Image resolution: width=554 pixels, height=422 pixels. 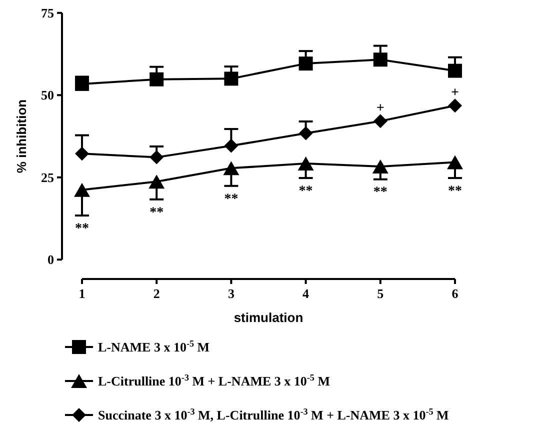 I want to click on x-axis-title: stimulation, so click(x=269, y=317).